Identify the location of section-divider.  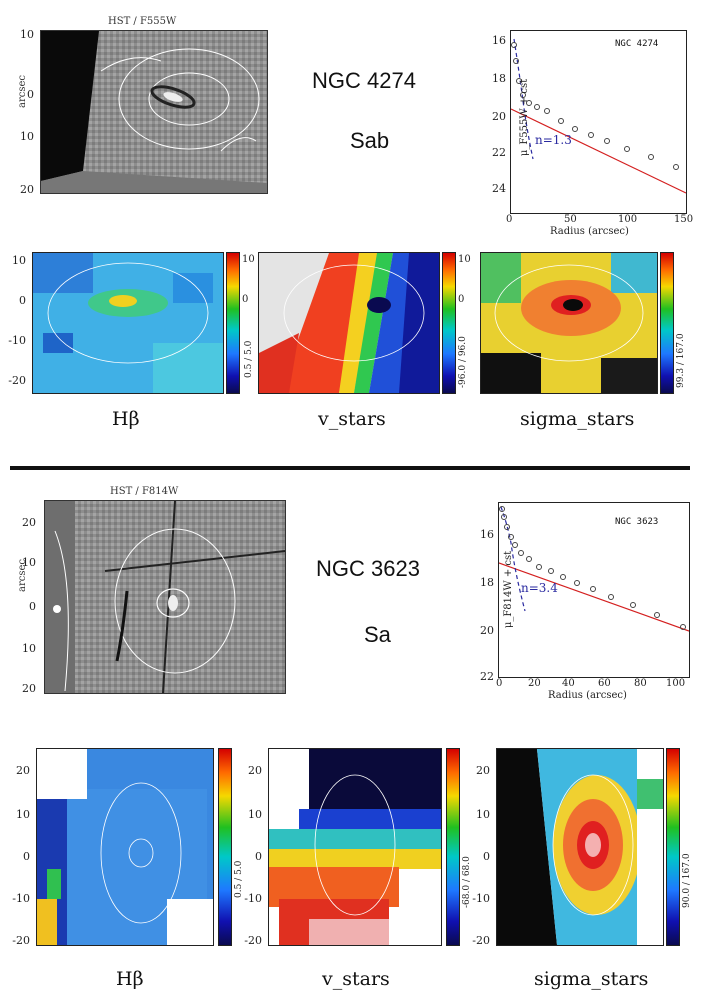
(350, 468).